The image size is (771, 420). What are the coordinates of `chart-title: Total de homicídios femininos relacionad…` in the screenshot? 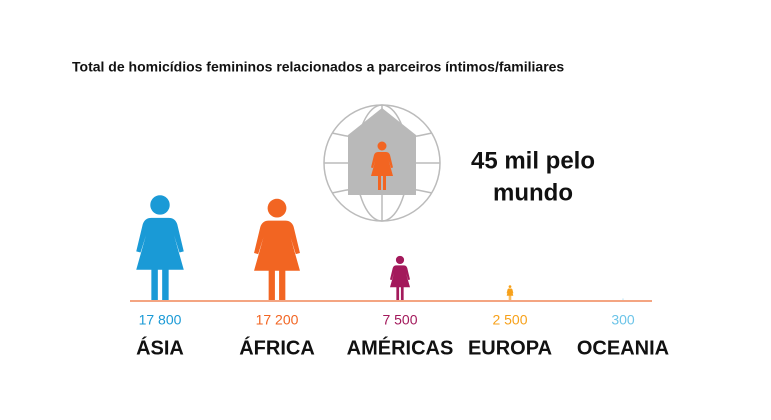 It's located at (318, 67).